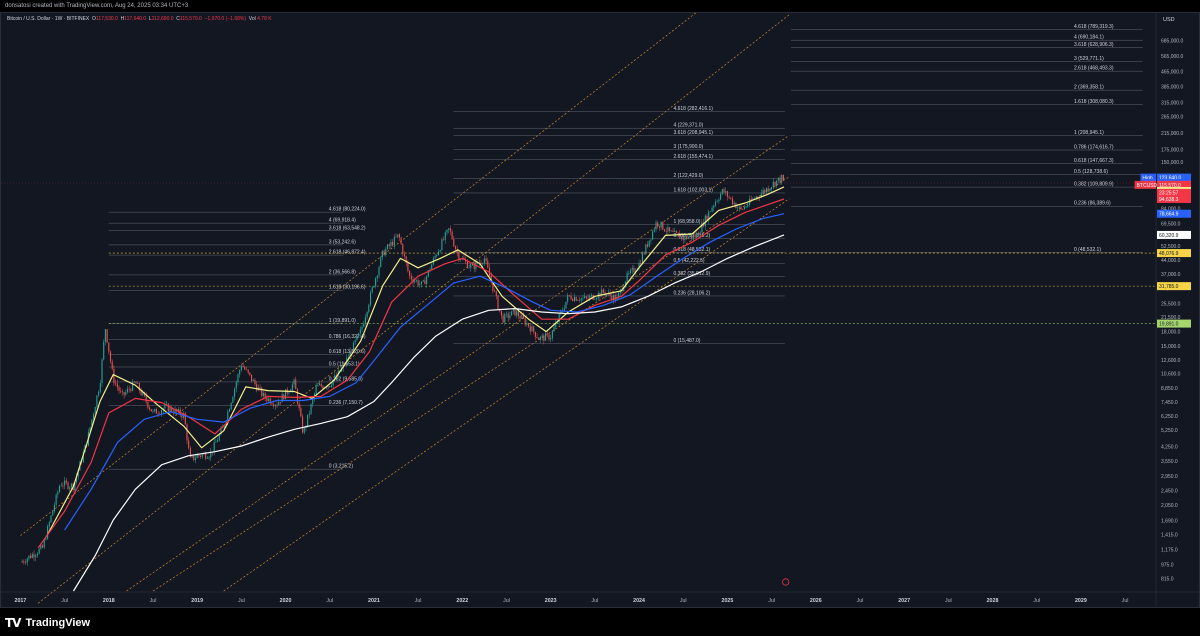  Describe the element at coordinates (1169, 403) in the screenshot. I see `price-axis-tick: 7,450.0` at that location.